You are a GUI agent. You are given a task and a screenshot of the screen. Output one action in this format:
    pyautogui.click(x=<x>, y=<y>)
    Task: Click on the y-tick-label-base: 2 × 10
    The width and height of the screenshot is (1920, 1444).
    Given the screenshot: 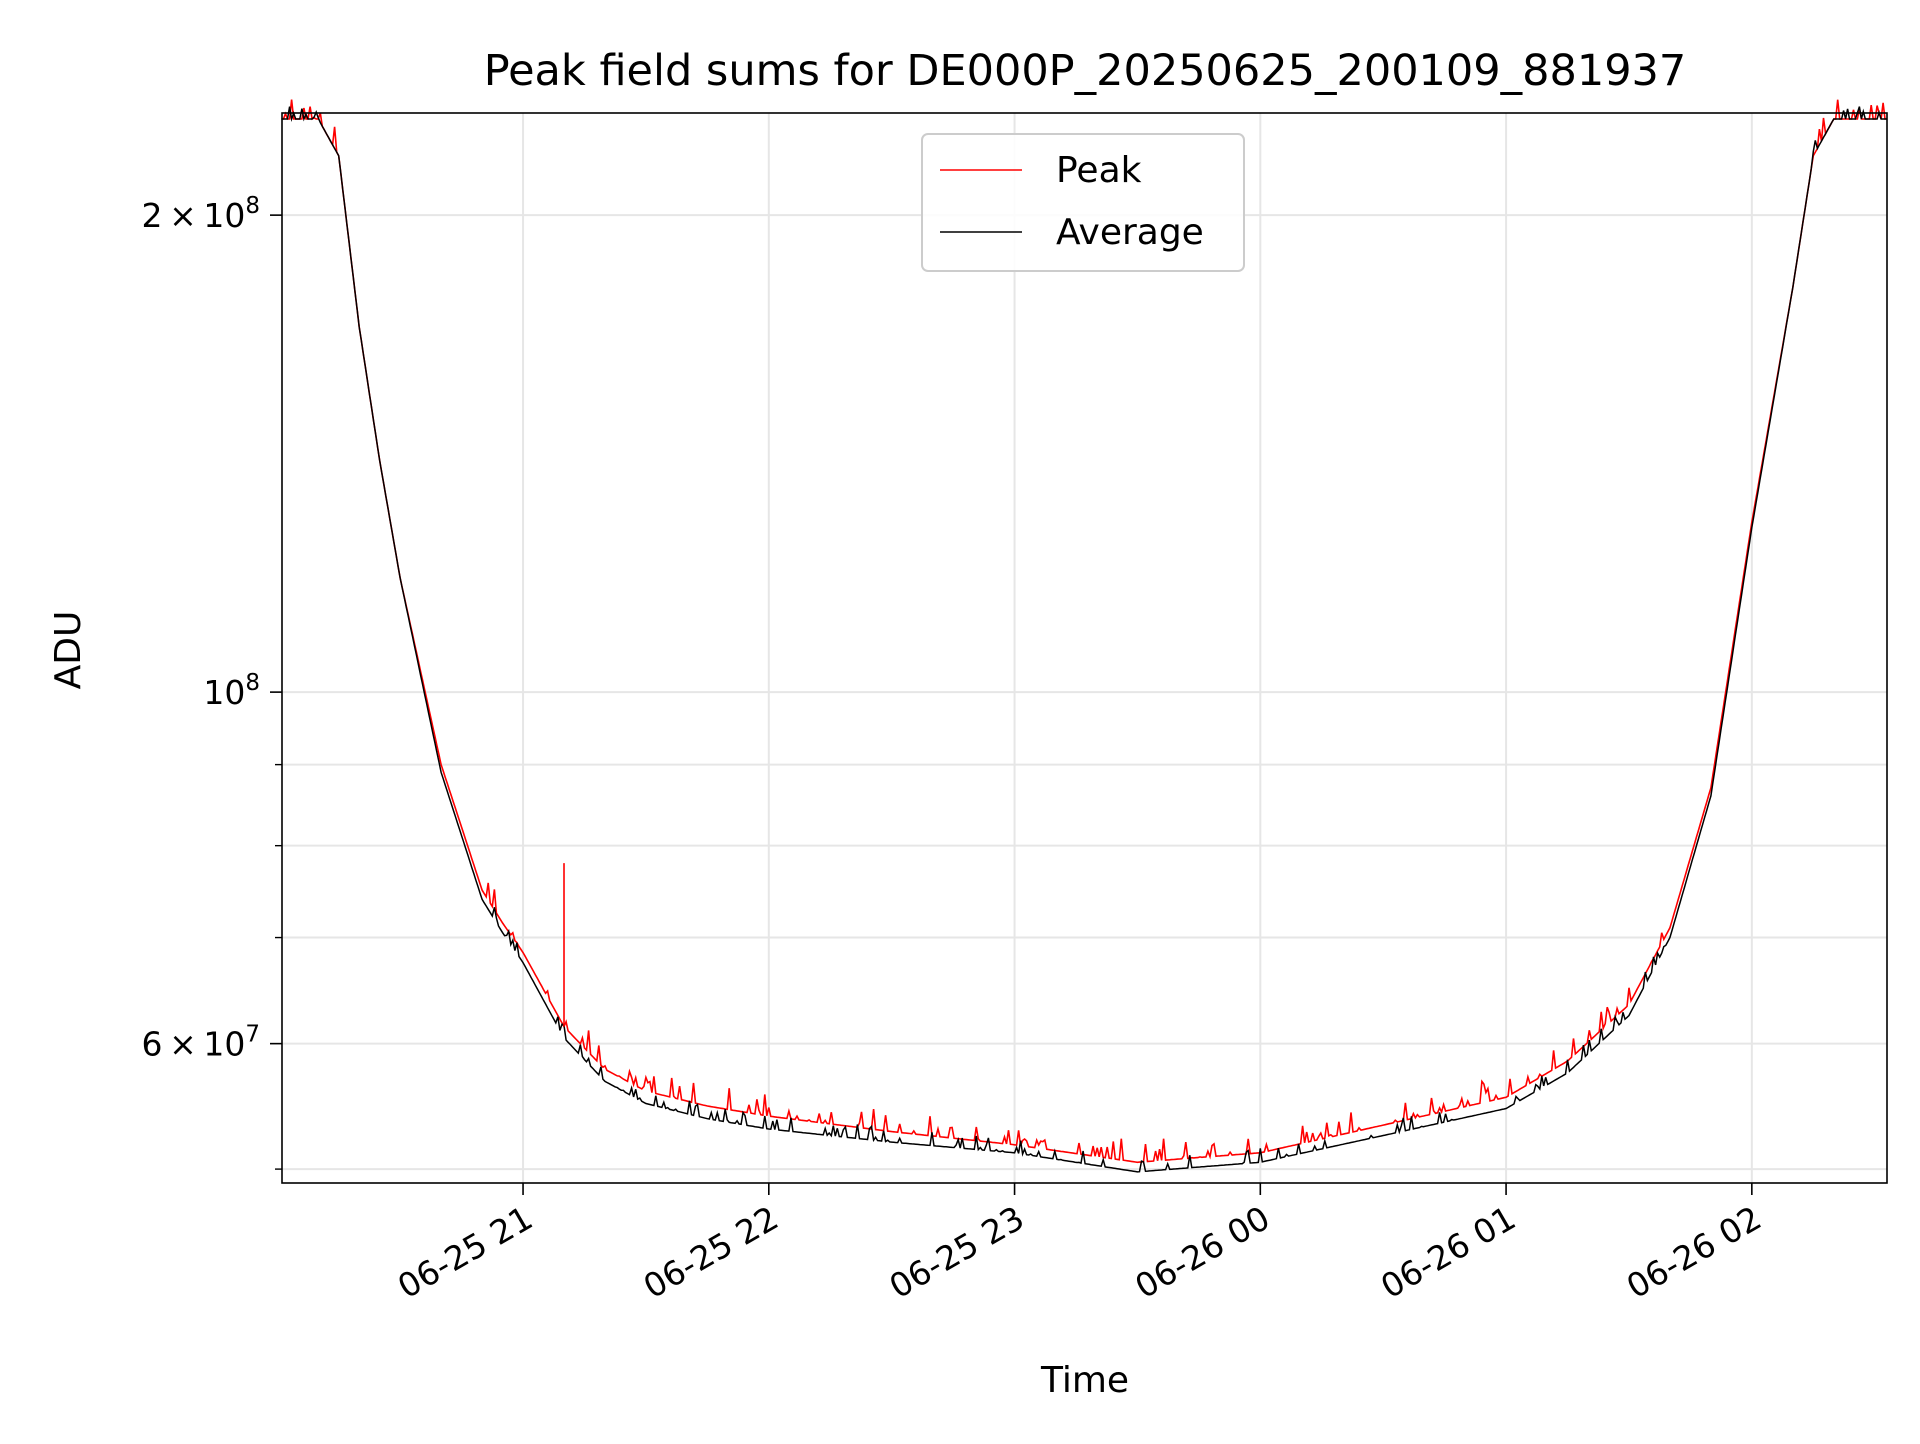 What is the action you would take?
    pyautogui.click(x=194, y=215)
    